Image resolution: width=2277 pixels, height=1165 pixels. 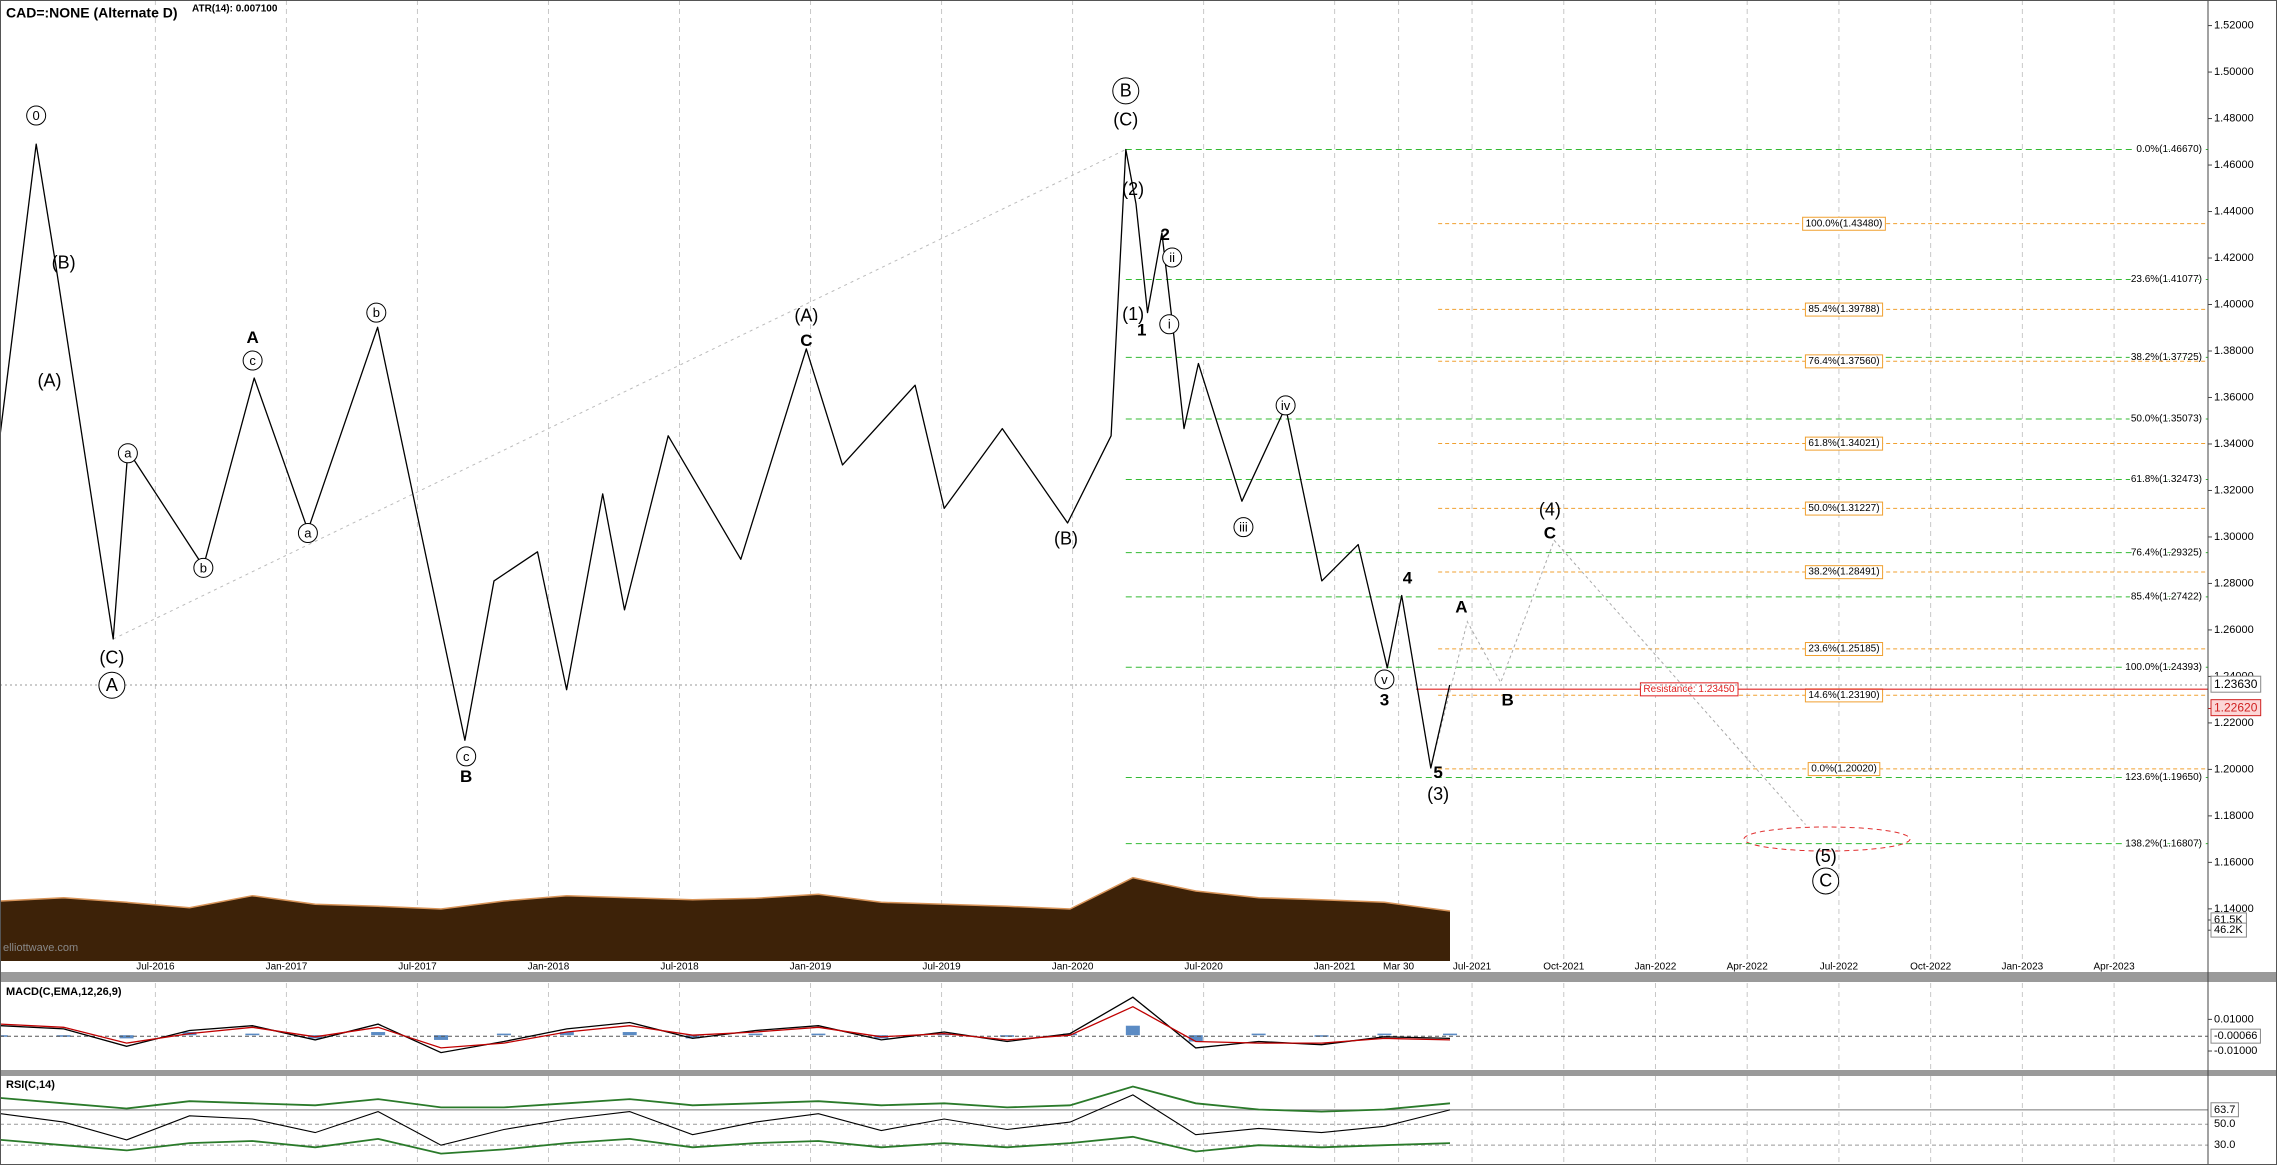 What do you see at coordinates (2235, 1036) in the screenshot?
I see `macd-last-label: -0.00066` at bounding box center [2235, 1036].